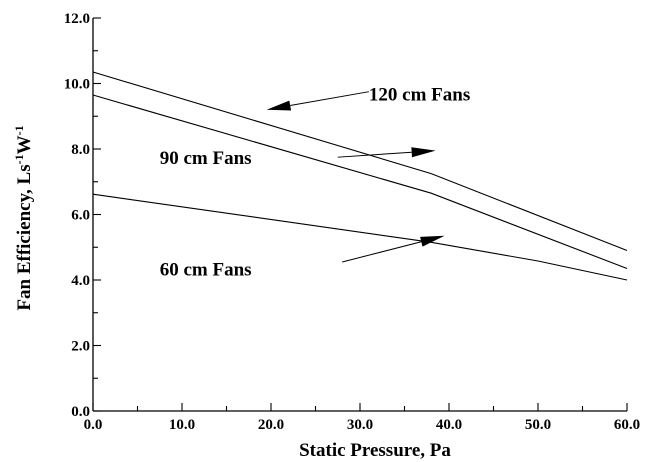 The image size is (655, 462). Describe the element at coordinates (77, 85) in the screenshot. I see `y-tick-label: 10.0` at that location.